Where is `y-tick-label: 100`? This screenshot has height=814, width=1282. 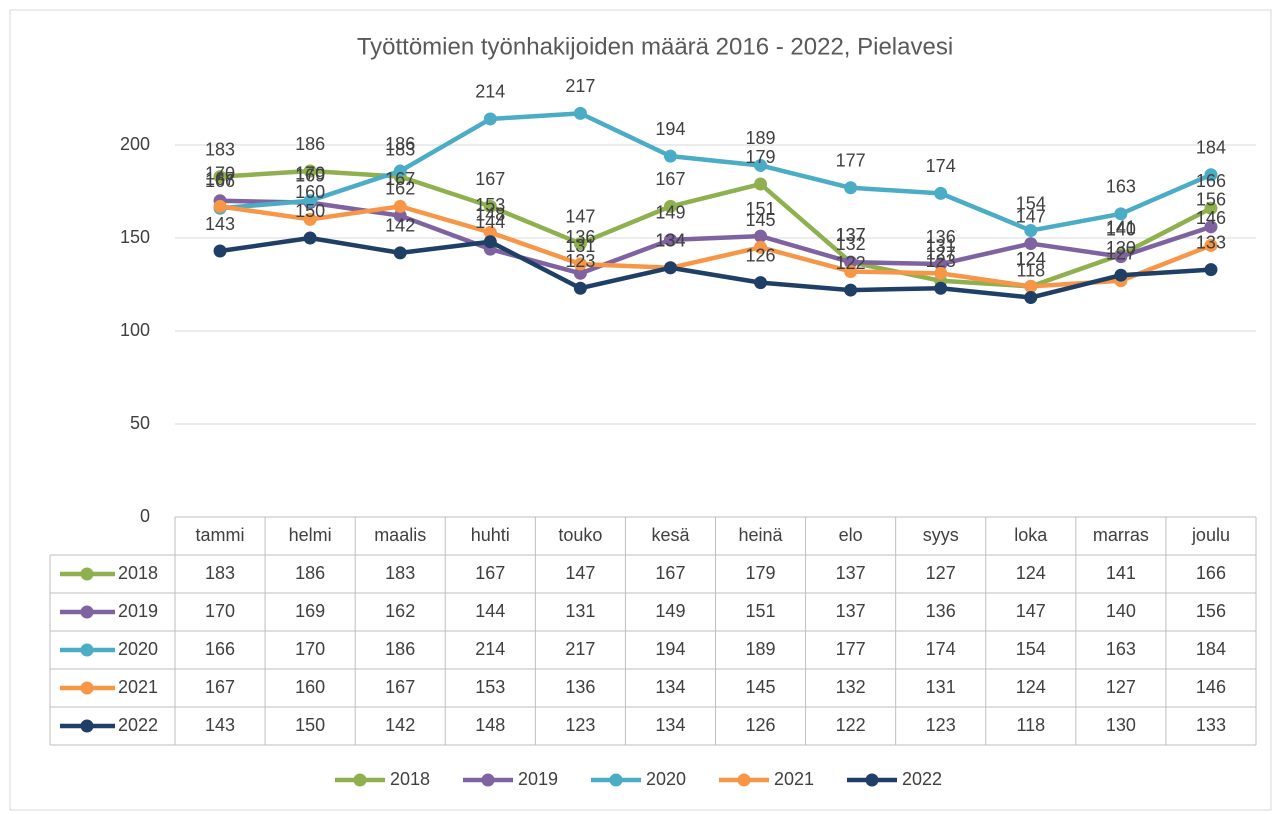 y-tick-label: 100 is located at coordinates (135, 330).